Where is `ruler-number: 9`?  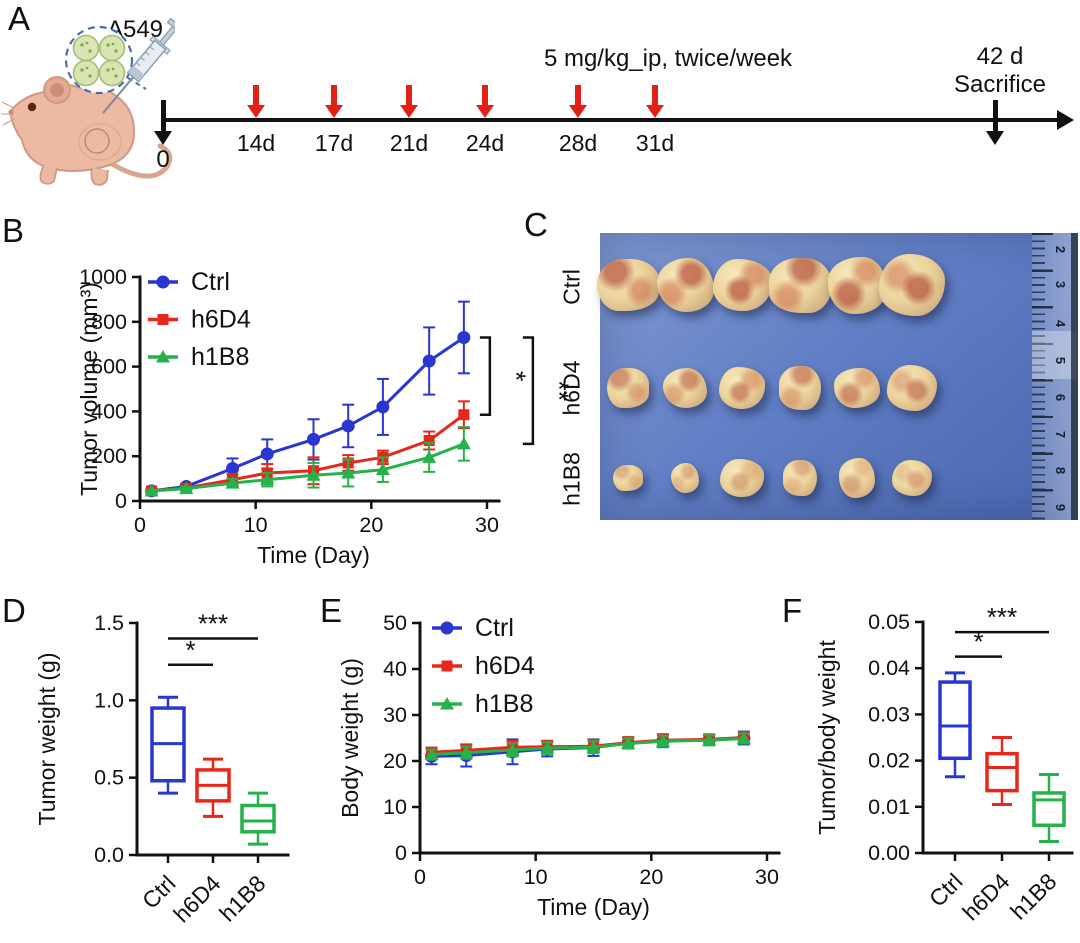 ruler-number: 9 is located at coordinates (1061, 507).